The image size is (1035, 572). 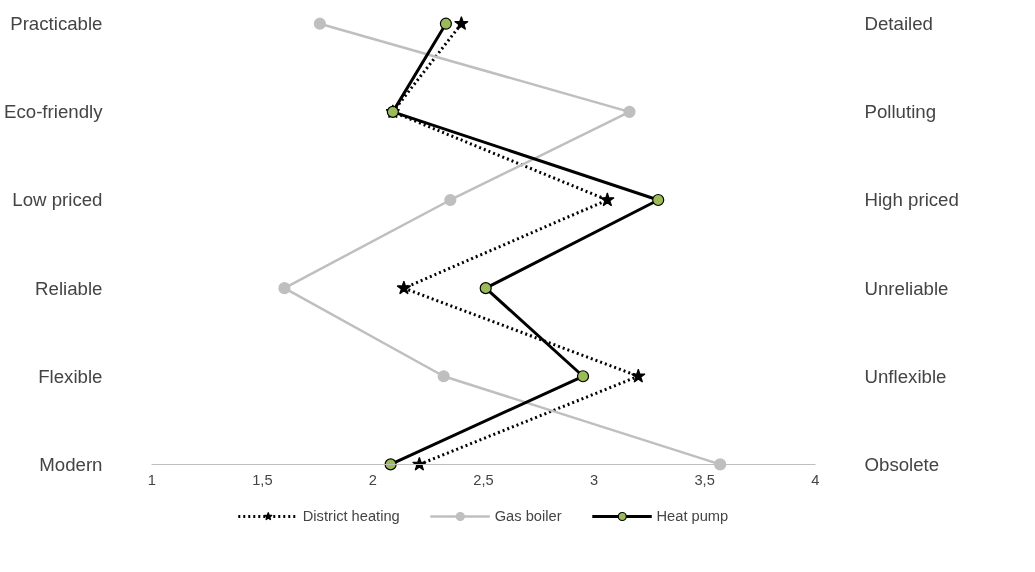 I want to click on x-tick-label: 2, so click(x=372, y=480).